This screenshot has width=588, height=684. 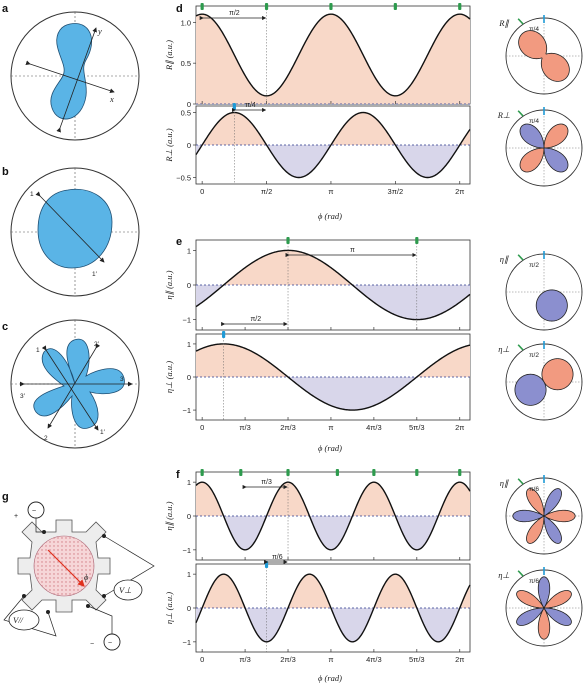 I want to click on panel-letter-g: g, so click(x=5, y=497).